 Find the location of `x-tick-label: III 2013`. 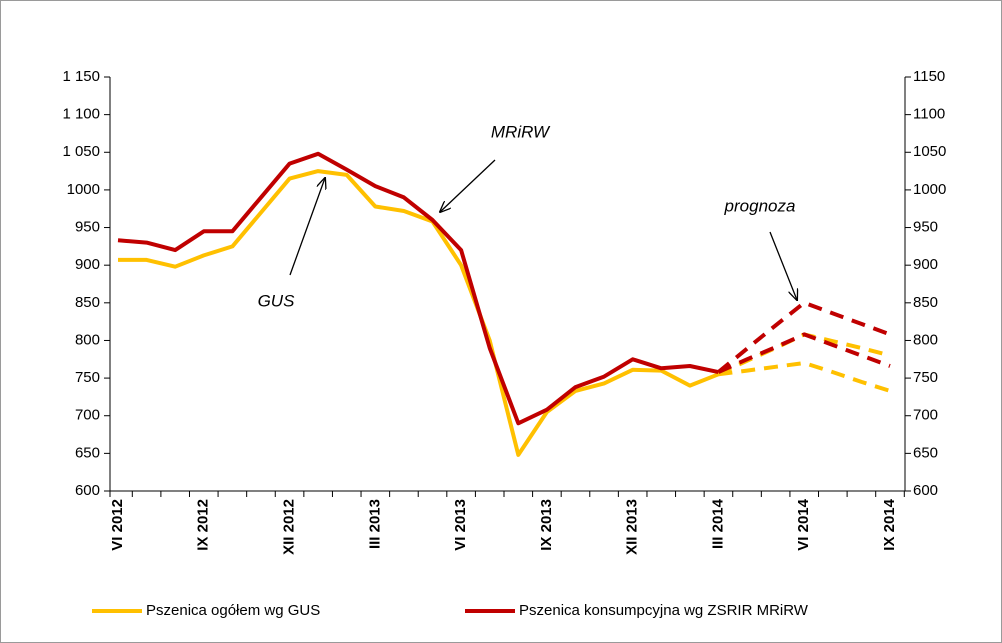

x-tick-label: III 2013 is located at coordinates (374, 524).